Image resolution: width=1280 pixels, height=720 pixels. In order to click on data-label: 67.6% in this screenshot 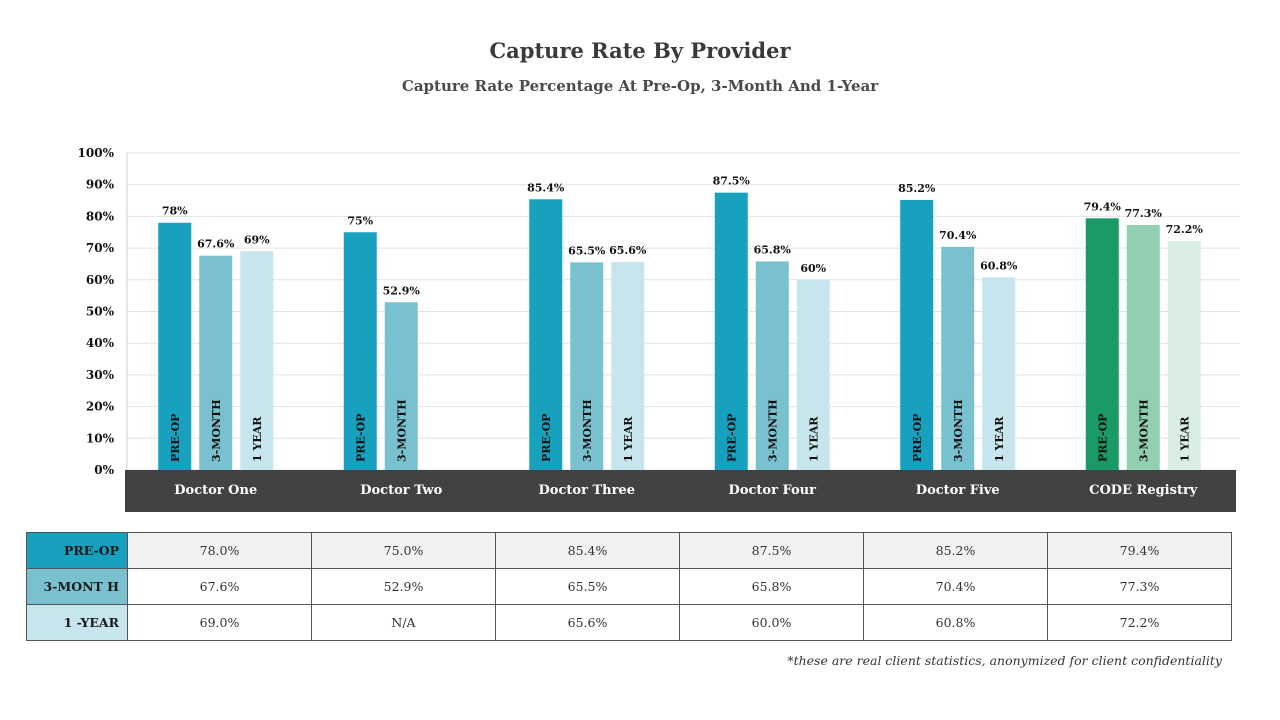, I will do `click(216, 244)`.